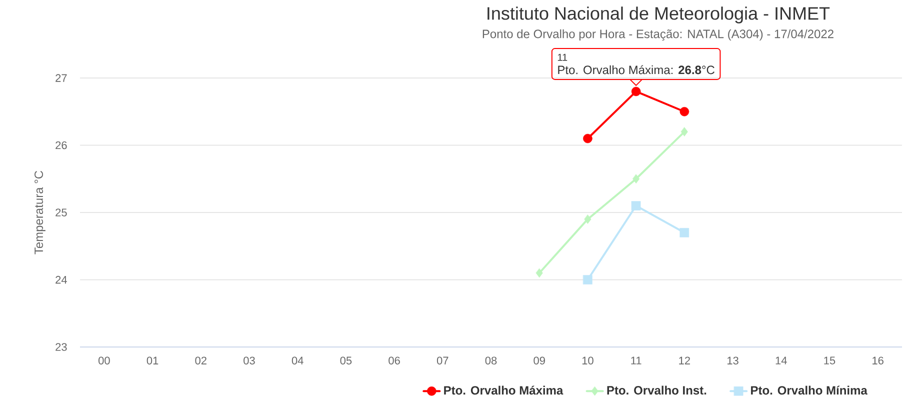 The height and width of the screenshot is (406, 904). What do you see at coordinates (830, 360) in the screenshot?
I see `x-tick-label: 15` at bounding box center [830, 360].